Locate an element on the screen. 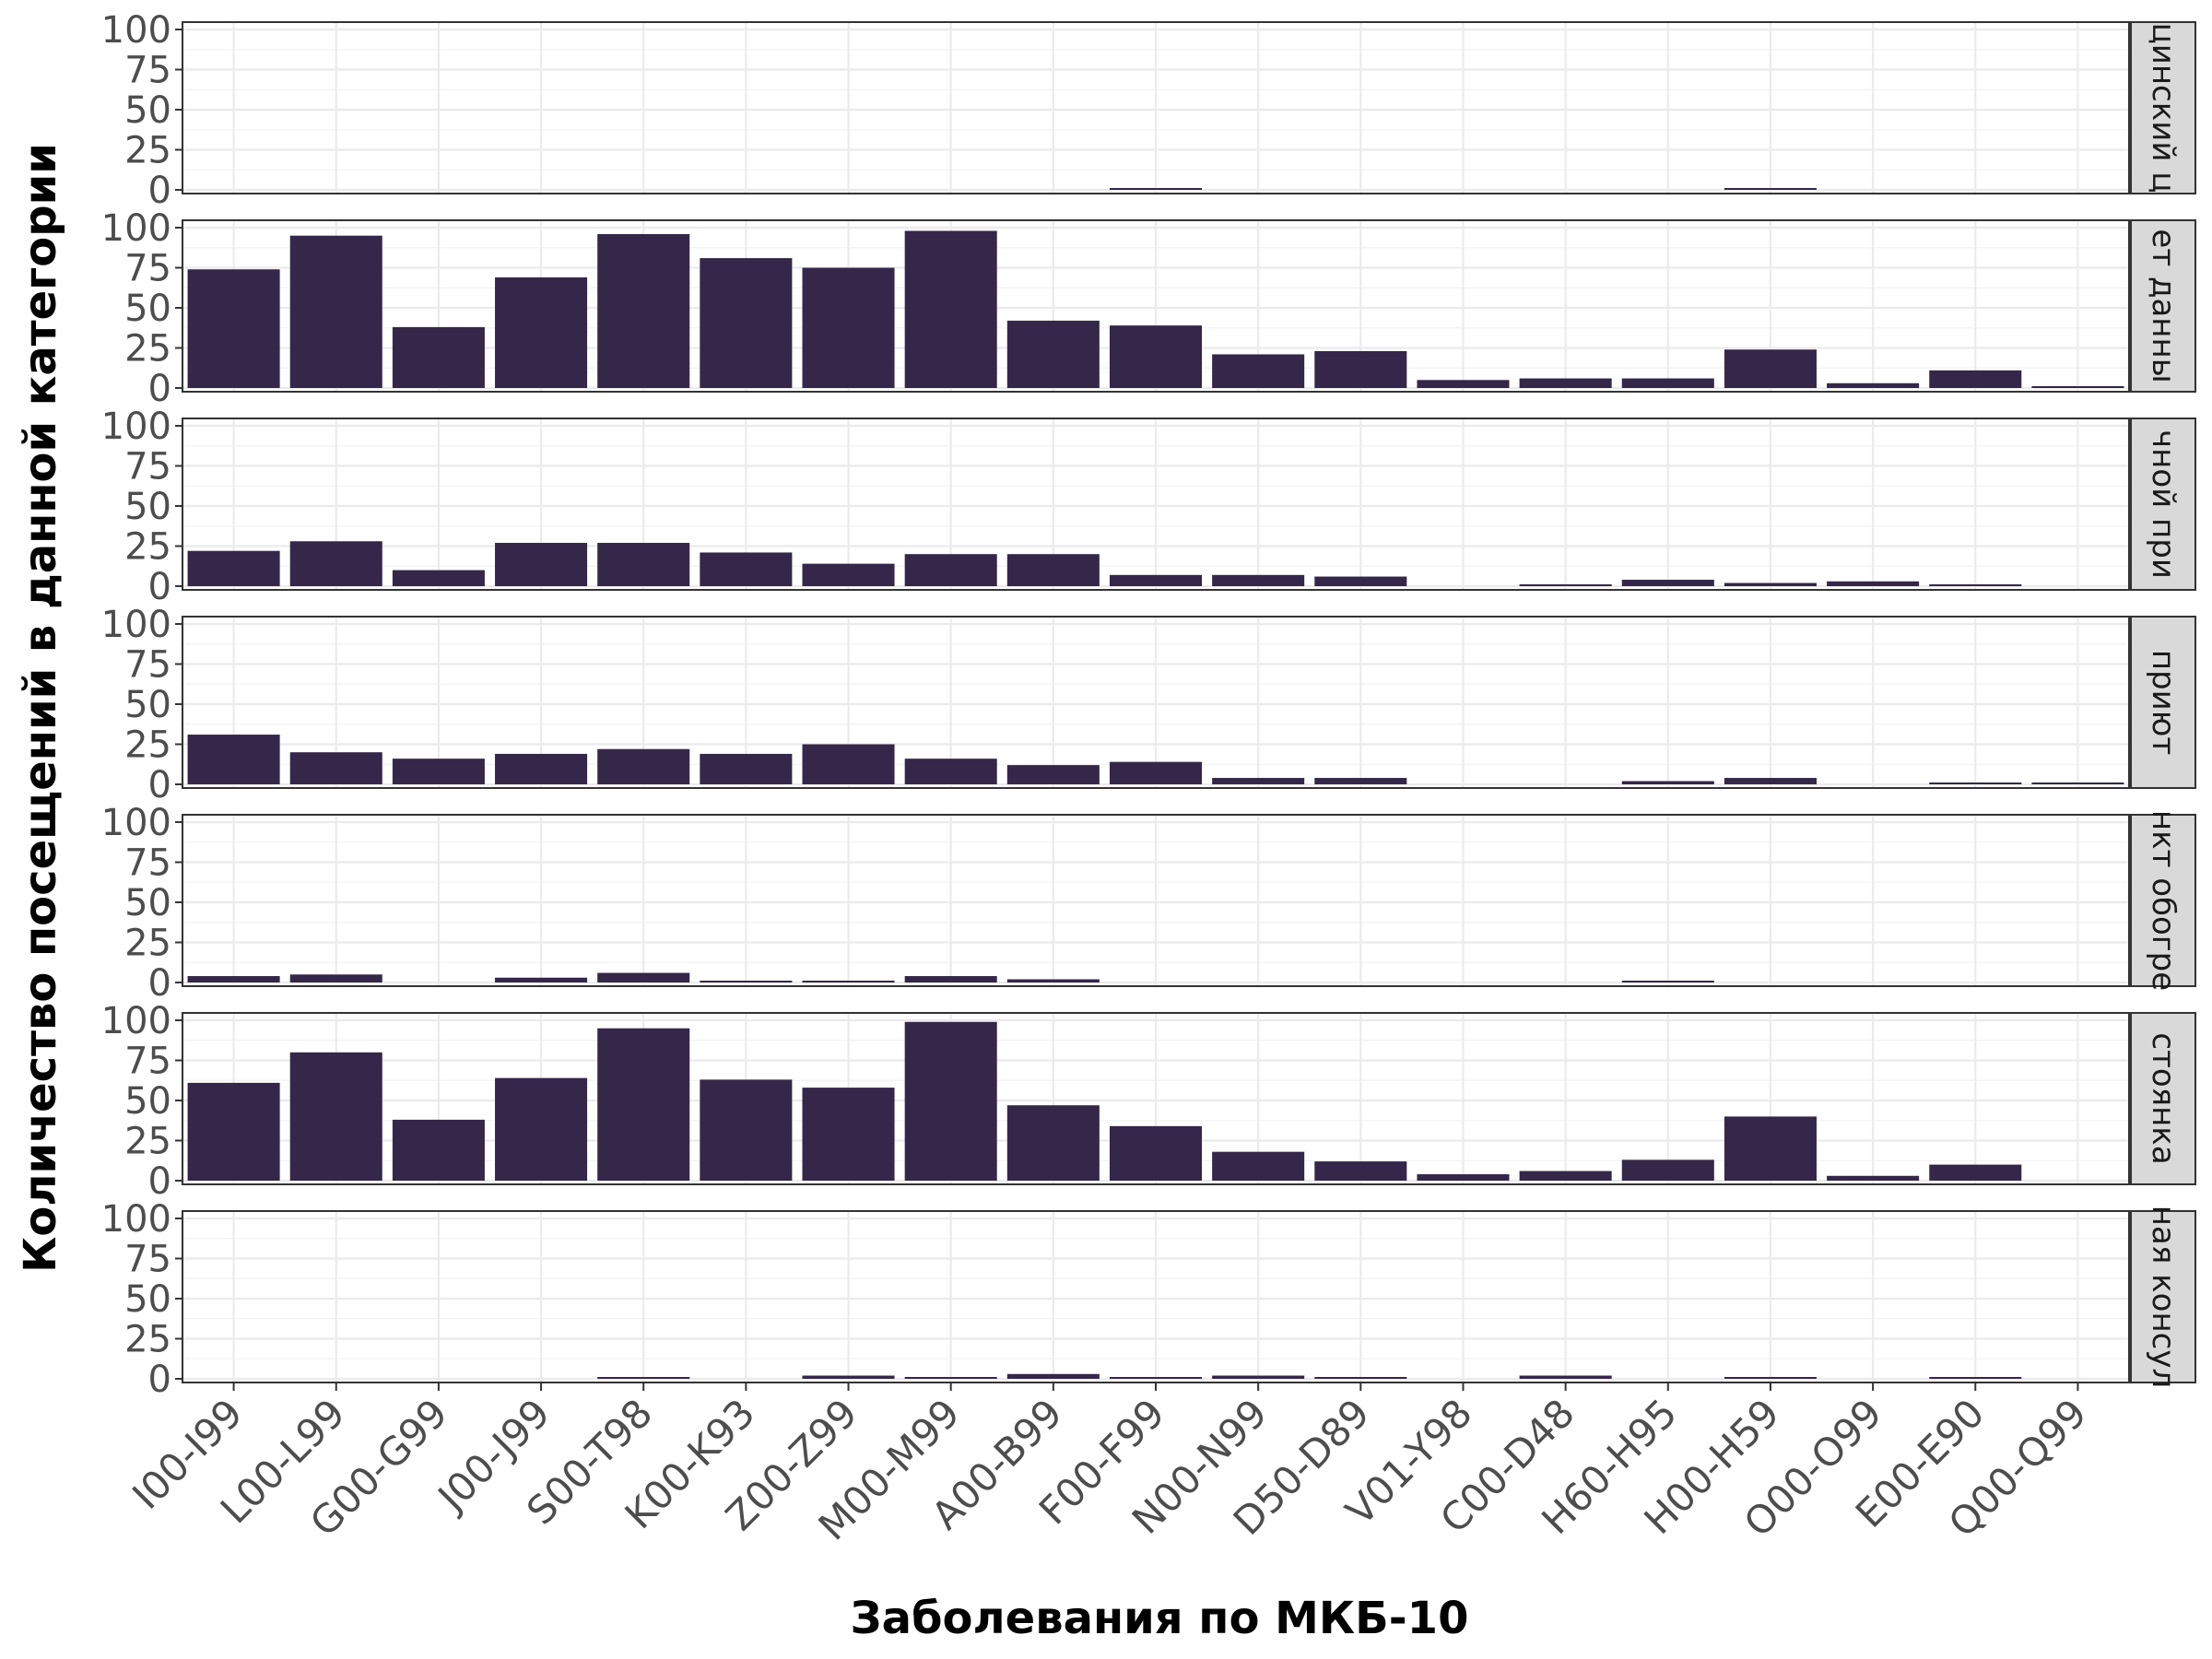  facet-strip-label: ная консул is located at coordinates (2163, 1297).